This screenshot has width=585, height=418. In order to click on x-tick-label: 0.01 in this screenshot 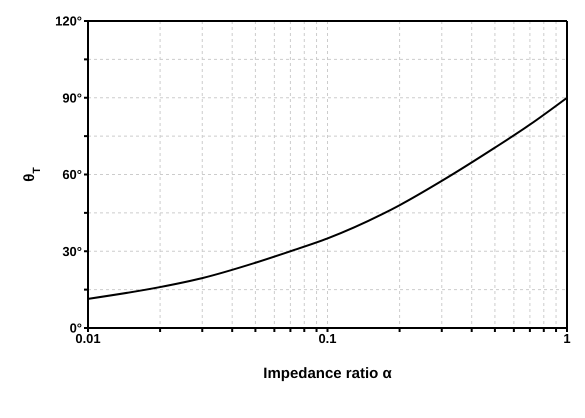, I will do `click(88, 338)`.